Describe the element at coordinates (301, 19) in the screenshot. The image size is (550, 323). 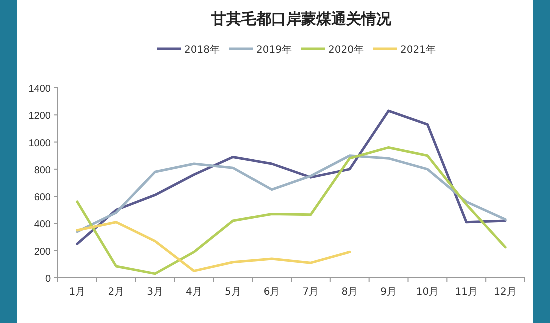
I see `chart-title: 甘其毛都口岸蒙煤通关情况` at that location.